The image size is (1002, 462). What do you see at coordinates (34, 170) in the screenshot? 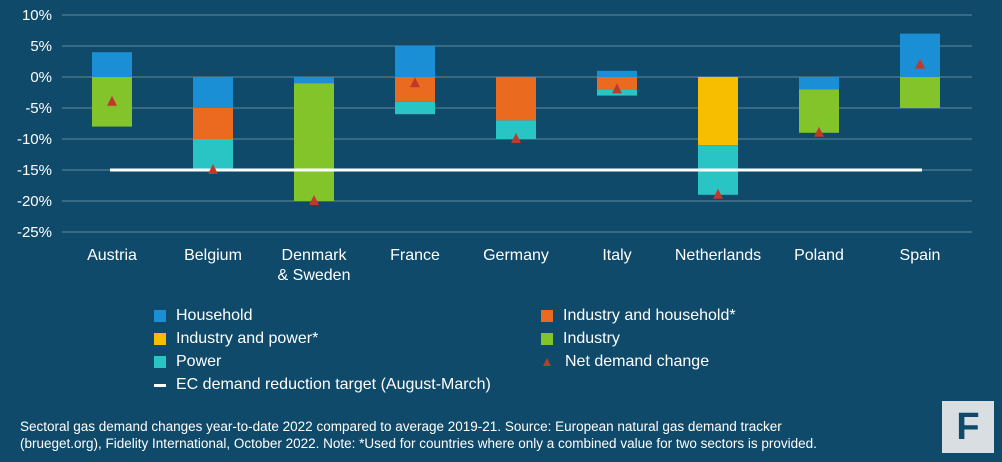
I see `y-tick-label: -15%` at bounding box center [34, 170].